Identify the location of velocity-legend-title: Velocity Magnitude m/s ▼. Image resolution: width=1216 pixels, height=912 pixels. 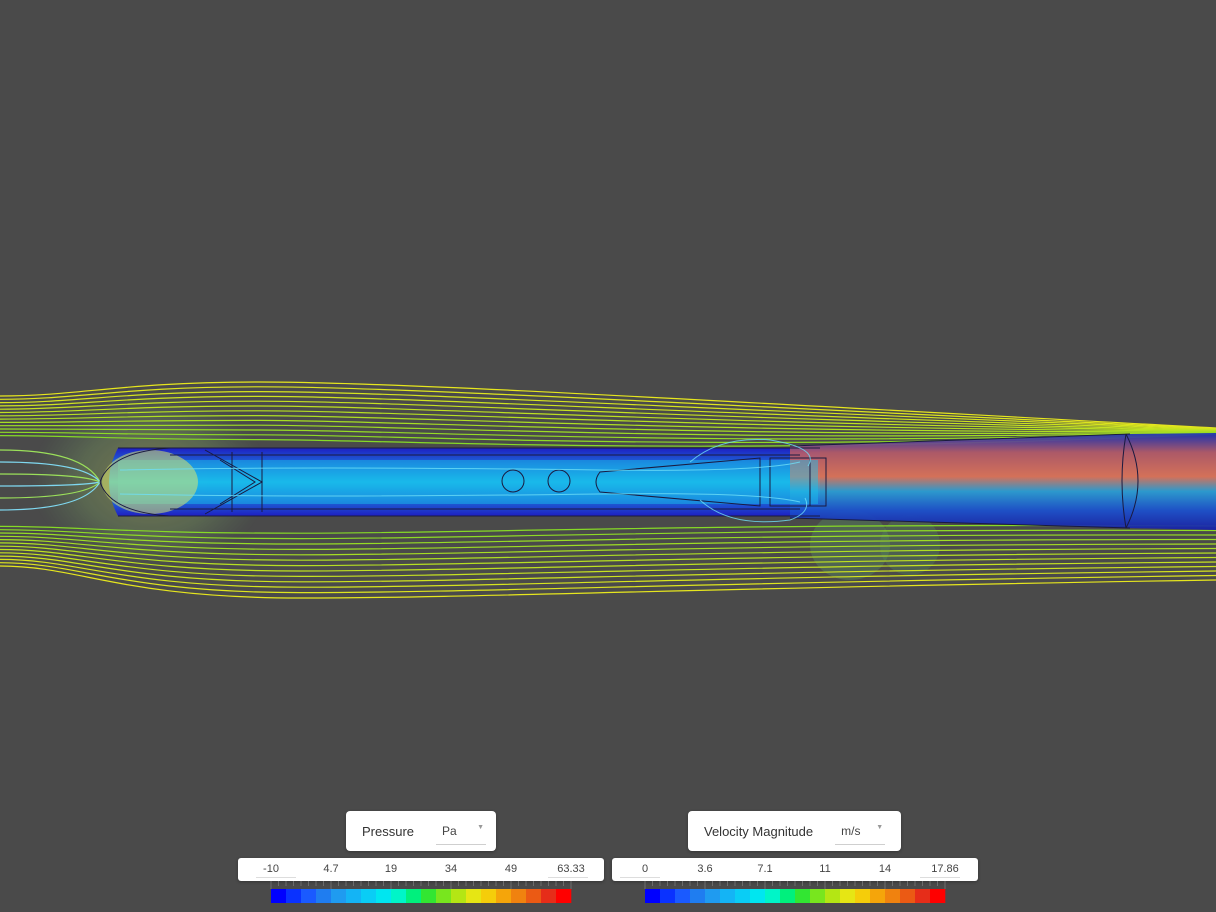
(794, 831).